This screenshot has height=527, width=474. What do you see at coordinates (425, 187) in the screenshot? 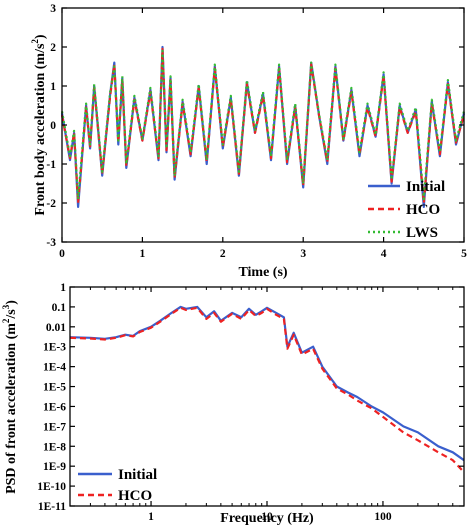
I see `legend-label-initial: Initial` at bounding box center [425, 187].